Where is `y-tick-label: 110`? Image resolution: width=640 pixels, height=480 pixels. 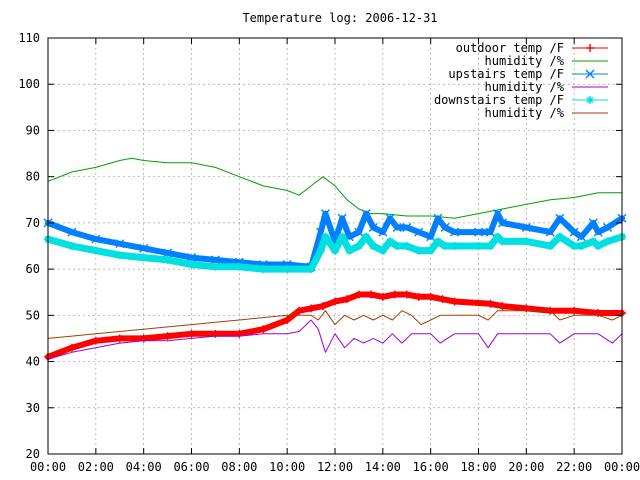 y-tick-label: 110 is located at coordinates (29, 38).